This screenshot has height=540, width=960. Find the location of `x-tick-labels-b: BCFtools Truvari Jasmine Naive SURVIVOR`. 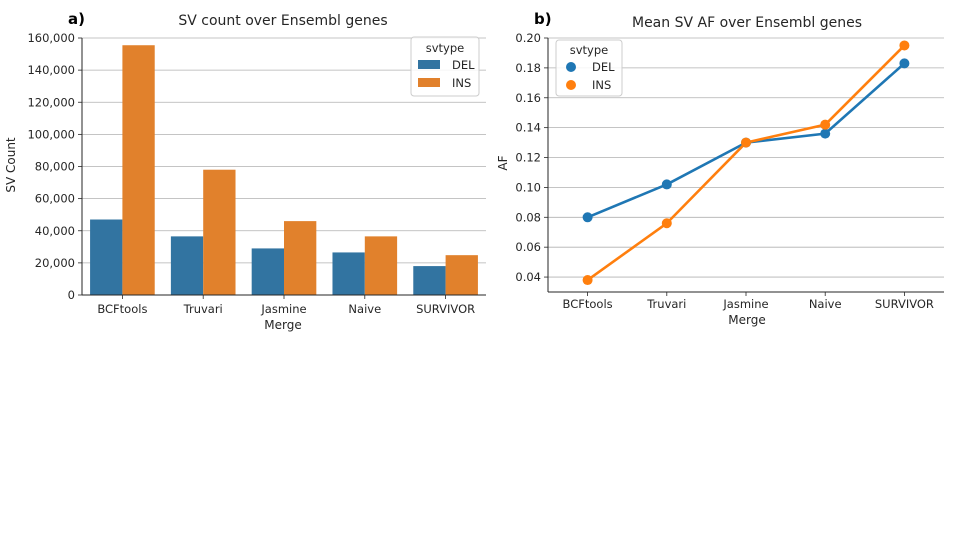

x-tick-labels-b: BCFtools Truvari Jasmine Naive SURVIVOR is located at coordinates (748, 304).